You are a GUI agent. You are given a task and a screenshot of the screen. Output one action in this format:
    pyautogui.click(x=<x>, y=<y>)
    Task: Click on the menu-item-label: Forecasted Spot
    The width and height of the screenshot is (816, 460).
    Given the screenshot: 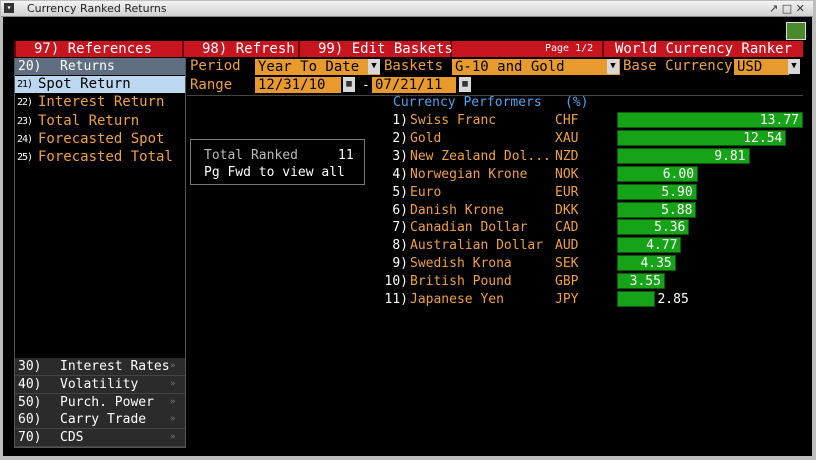 What is the action you would take?
    pyautogui.click(x=101, y=138)
    